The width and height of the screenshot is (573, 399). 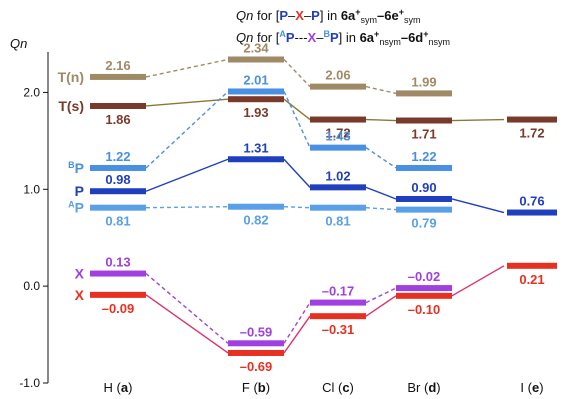 What do you see at coordinates (118, 308) in the screenshot?
I see `data-label: –0.09` at bounding box center [118, 308].